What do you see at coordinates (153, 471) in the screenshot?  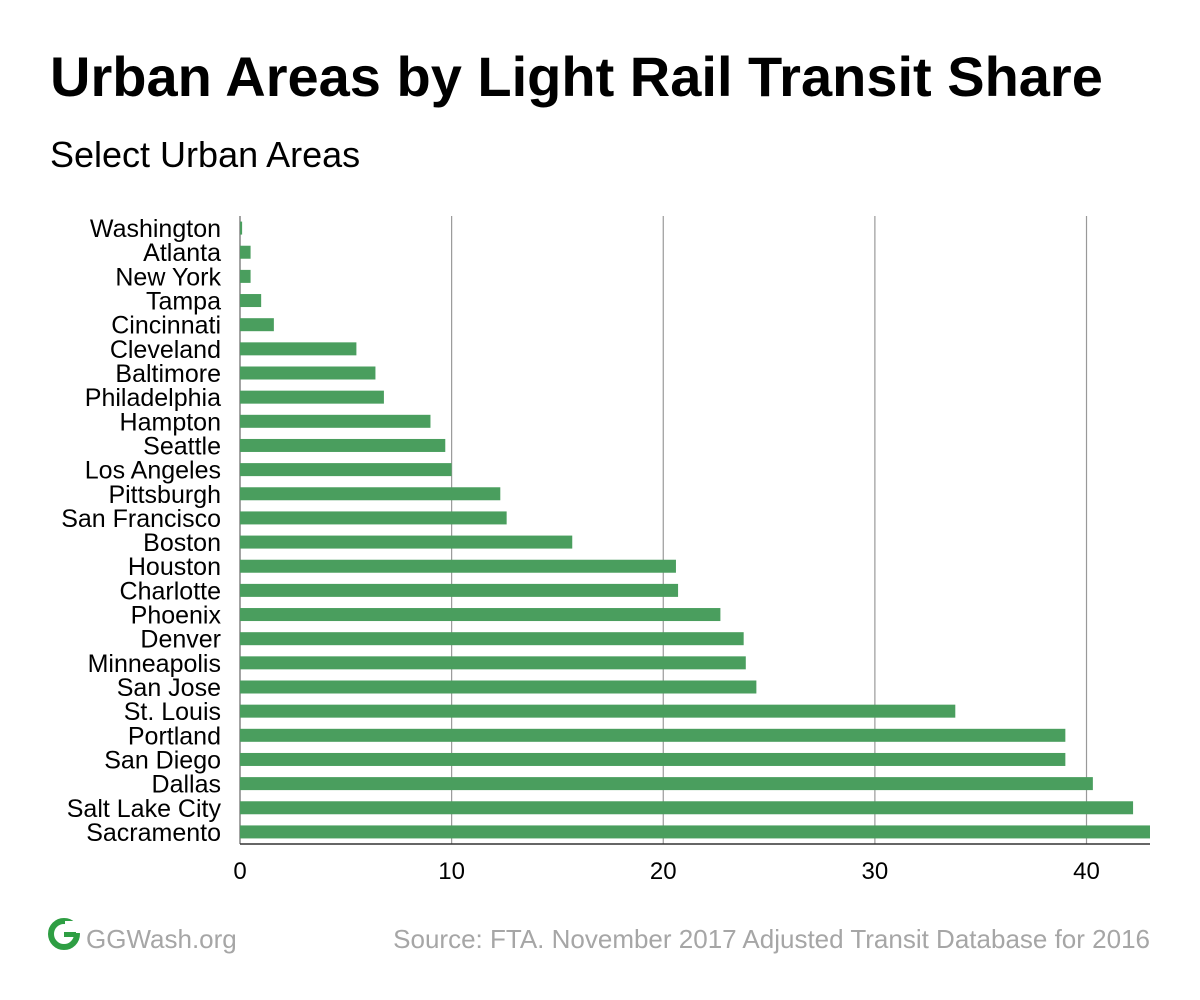 I see `category-label: Los Angeles` at bounding box center [153, 471].